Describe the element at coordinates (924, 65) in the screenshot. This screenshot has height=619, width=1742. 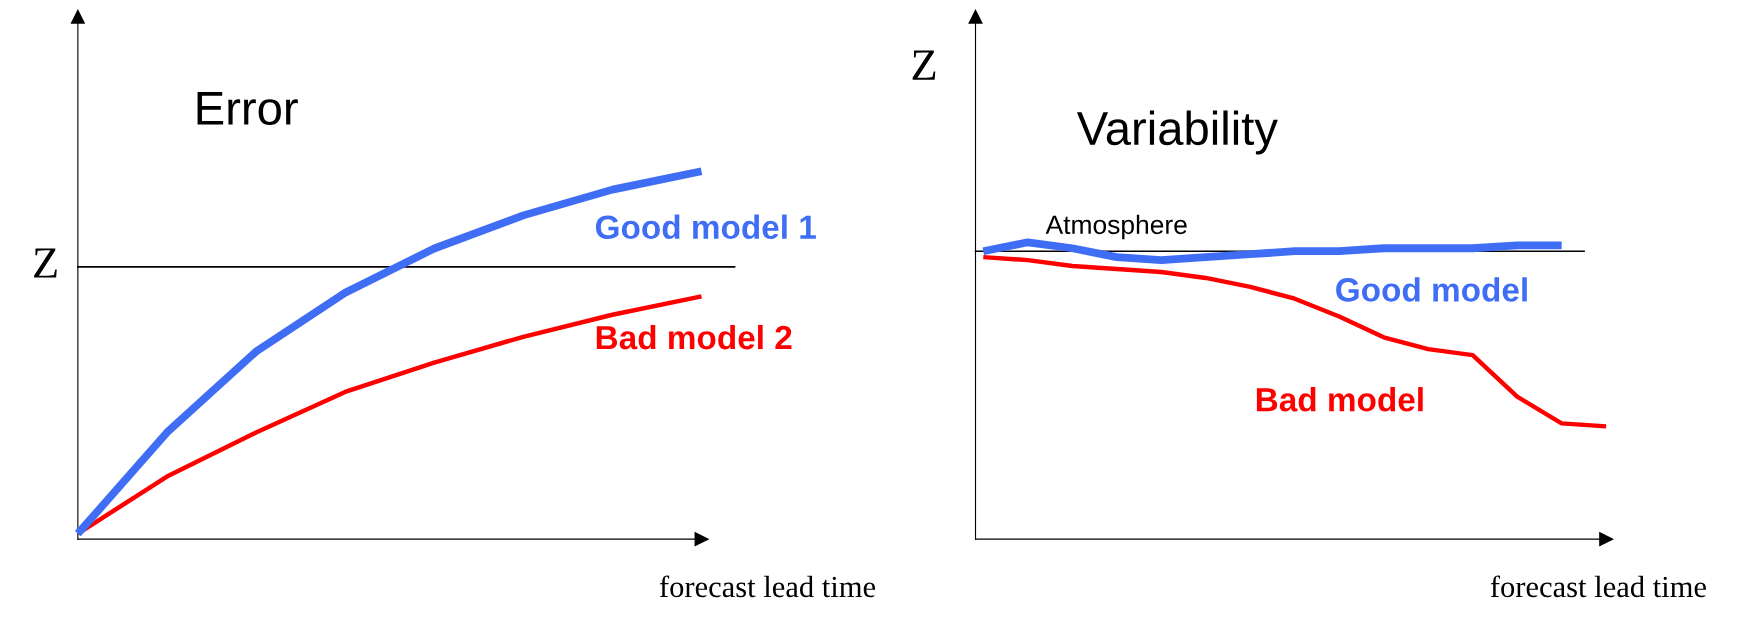
I see `y-axis-title: Z` at that location.